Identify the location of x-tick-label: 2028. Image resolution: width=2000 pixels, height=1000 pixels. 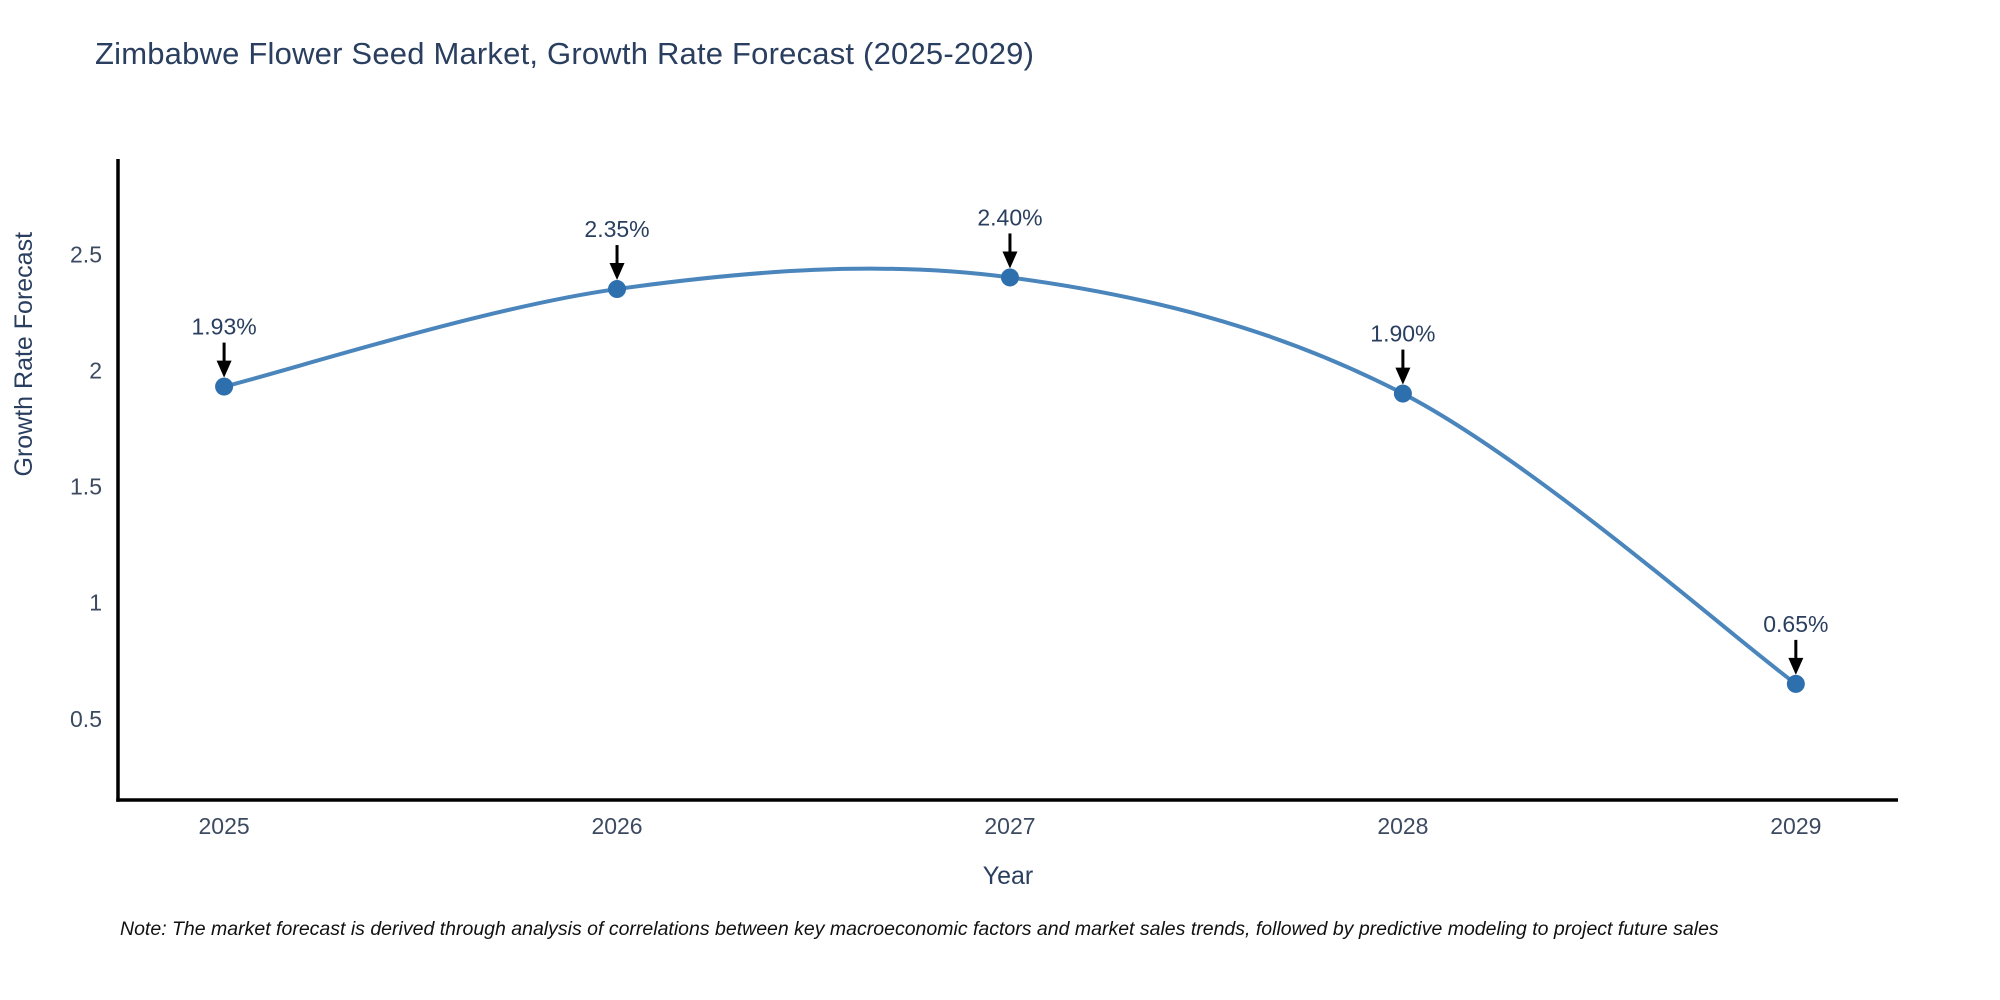
(1402, 826).